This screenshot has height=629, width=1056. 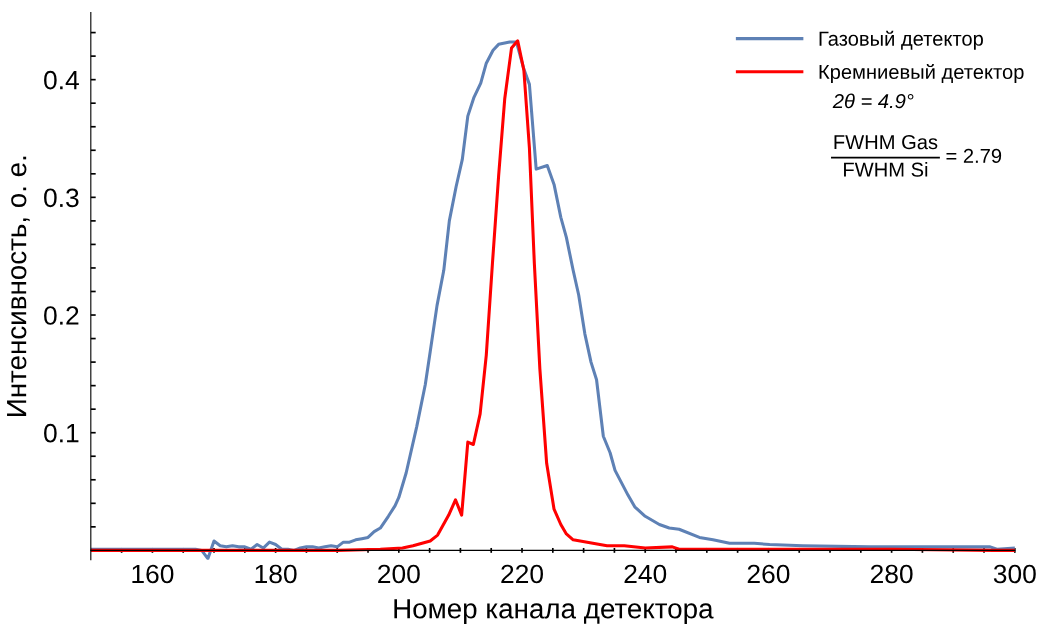 What do you see at coordinates (891, 574) in the screenshot?
I see `x-tick-label: 280` at bounding box center [891, 574].